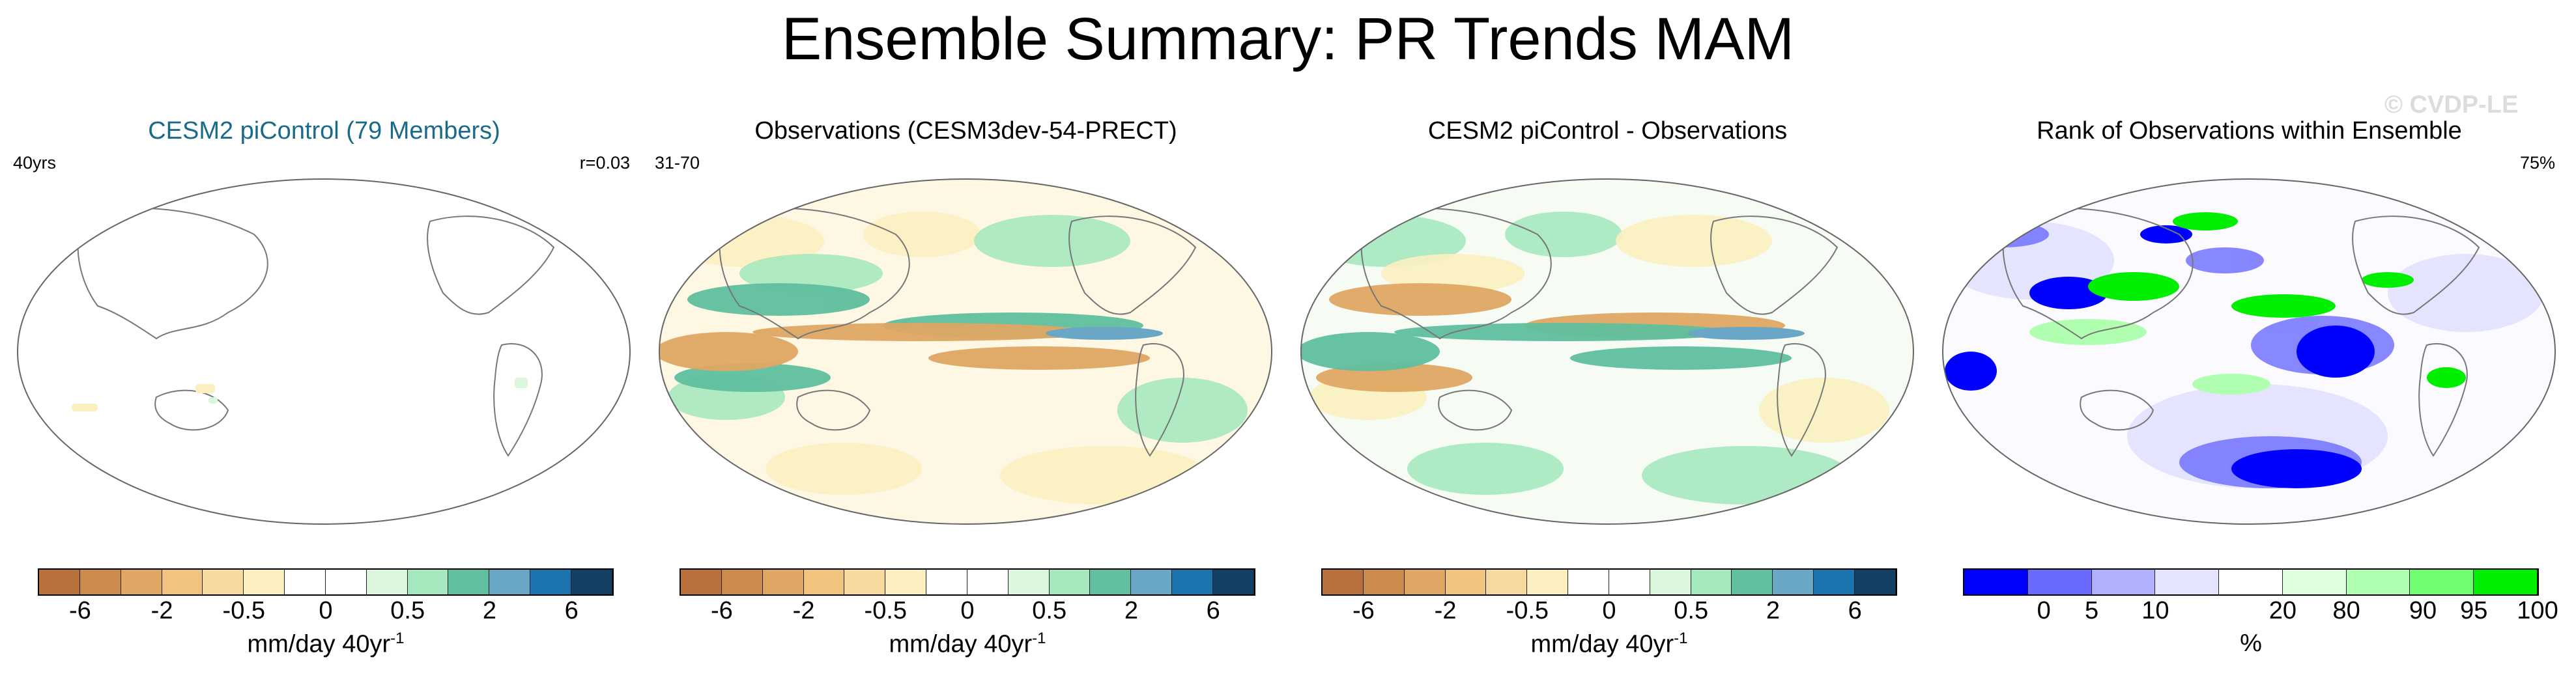 This screenshot has height=681, width=2576. Describe the element at coordinates (966, 131) in the screenshot. I see `panel-title: Observations (CESM3dev-54-PRECT)` at that location.